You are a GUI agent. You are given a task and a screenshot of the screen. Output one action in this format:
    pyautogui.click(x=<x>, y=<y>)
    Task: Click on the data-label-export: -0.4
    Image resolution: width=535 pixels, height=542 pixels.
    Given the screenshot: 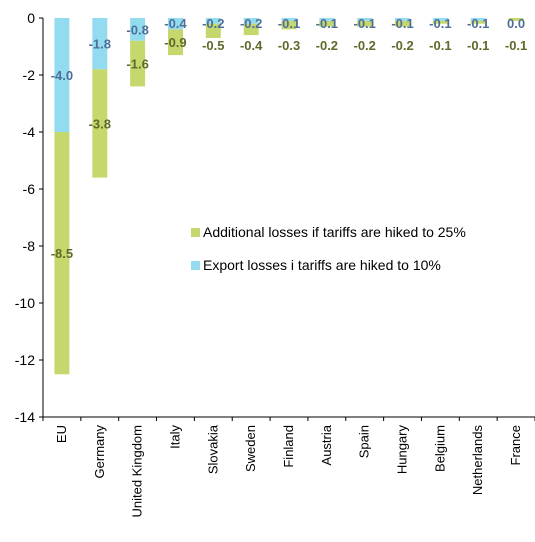 What is the action you would take?
    pyautogui.click(x=175, y=23)
    